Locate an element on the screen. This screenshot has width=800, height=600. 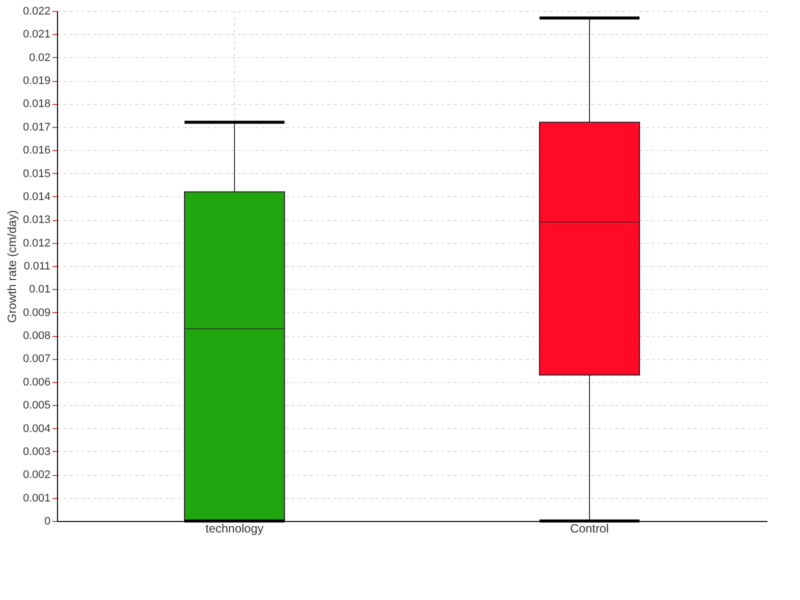
y-tick-label: 0.014 is located at coordinates (36, 196).